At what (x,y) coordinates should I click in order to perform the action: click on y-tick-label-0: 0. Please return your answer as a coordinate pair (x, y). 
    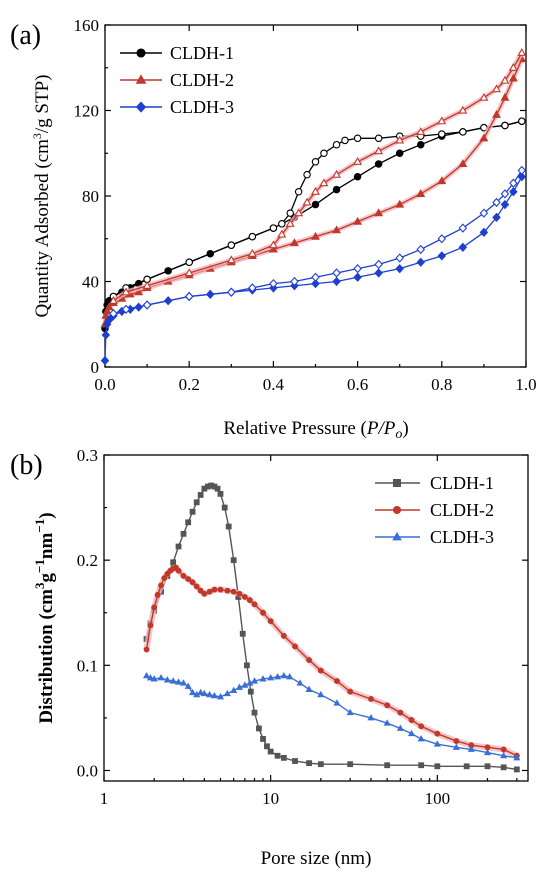
    Looking at the image, I should click on (95, 367).